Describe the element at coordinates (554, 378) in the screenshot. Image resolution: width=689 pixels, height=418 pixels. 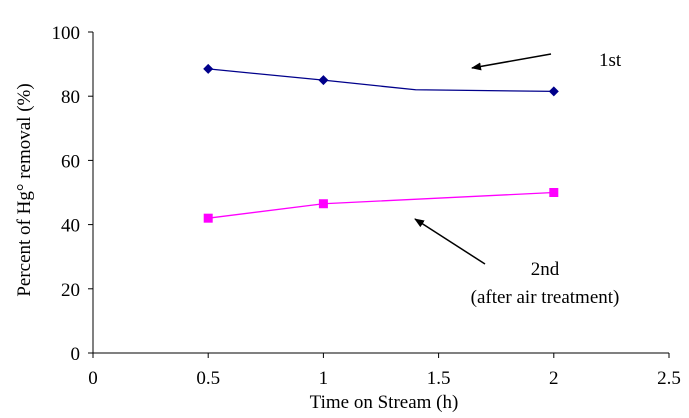
I see `x-tick-label: 2` at that location.